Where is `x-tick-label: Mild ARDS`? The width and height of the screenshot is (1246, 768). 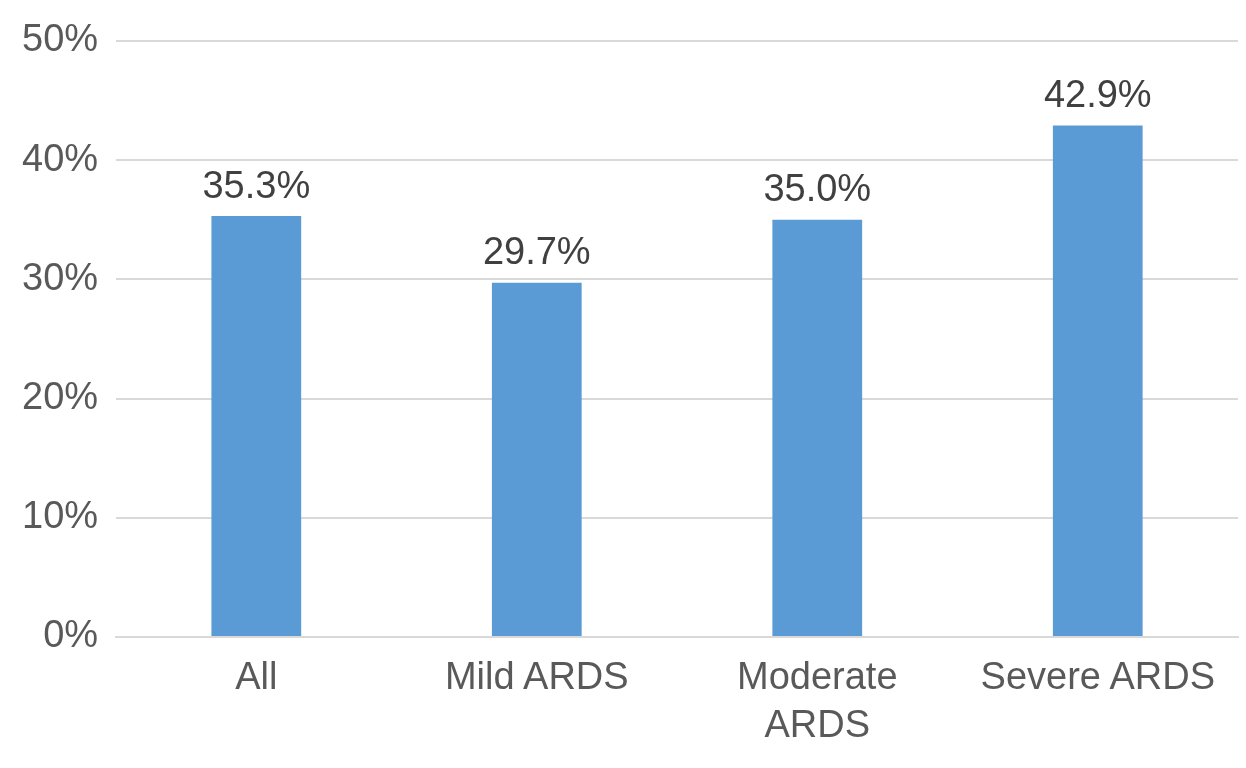
x-tick-label: Mild ARDS is located at coordinates (536, 676).